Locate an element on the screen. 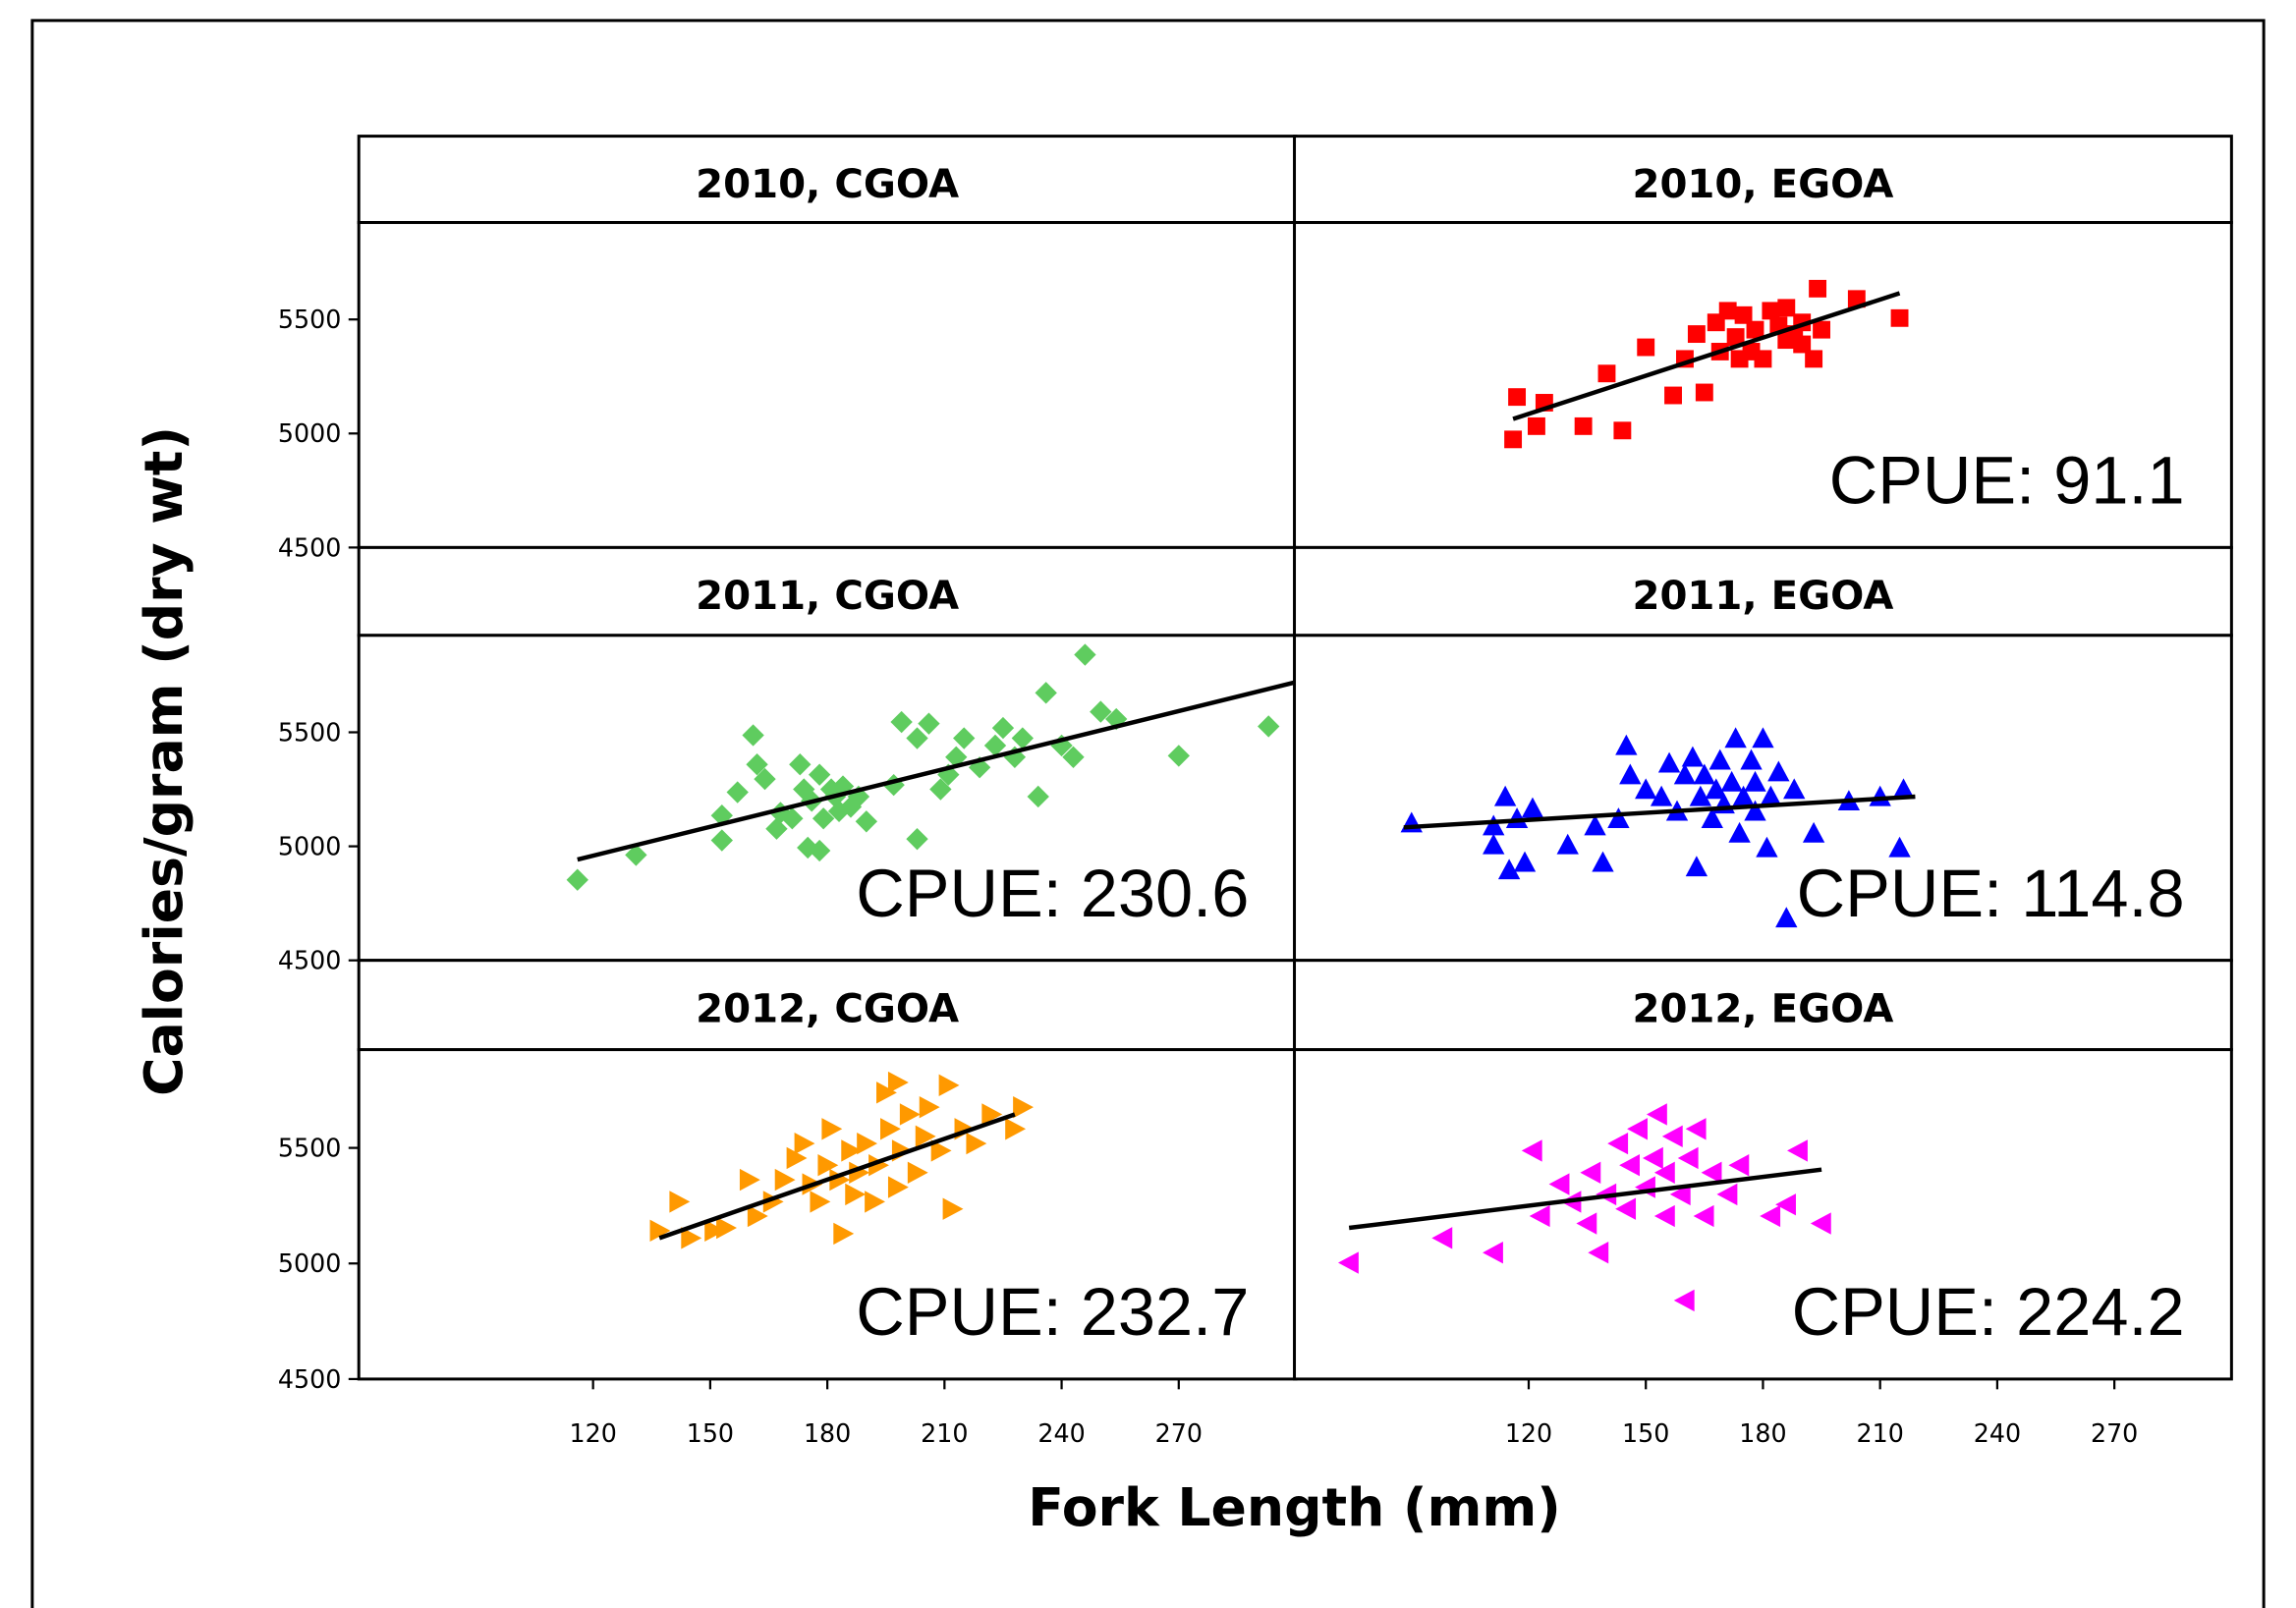 The image size is (2296, 1608). panel-title: 2011, EGOA is located at coordinates (1762, 597).